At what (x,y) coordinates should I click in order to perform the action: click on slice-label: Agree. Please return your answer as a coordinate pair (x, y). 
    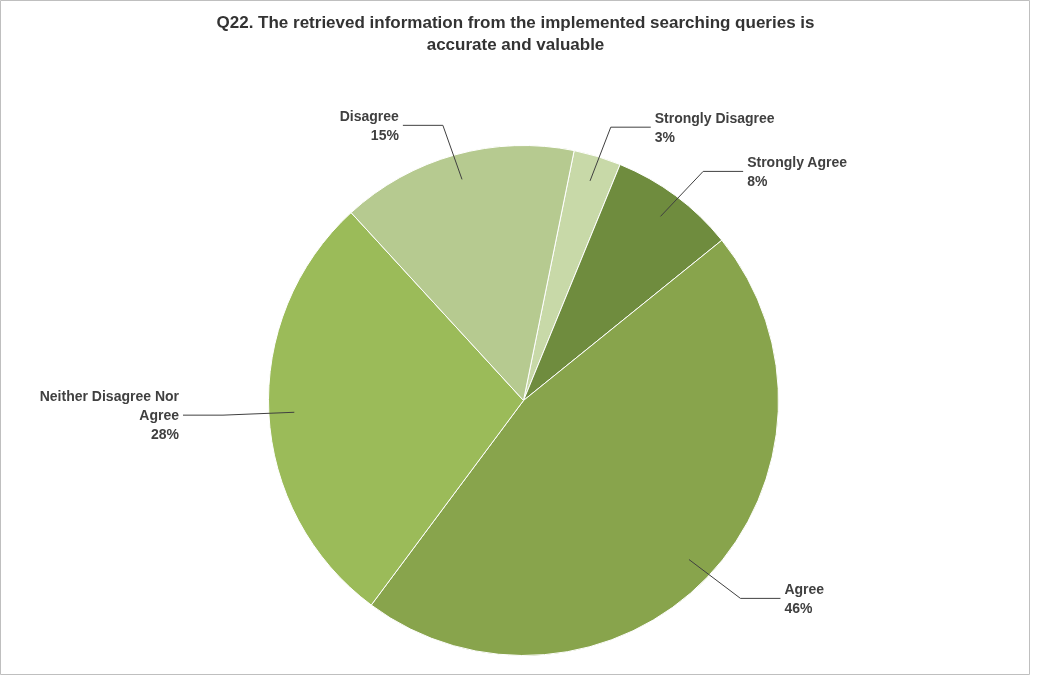
    Looking at the image, I should click on (804, 588).